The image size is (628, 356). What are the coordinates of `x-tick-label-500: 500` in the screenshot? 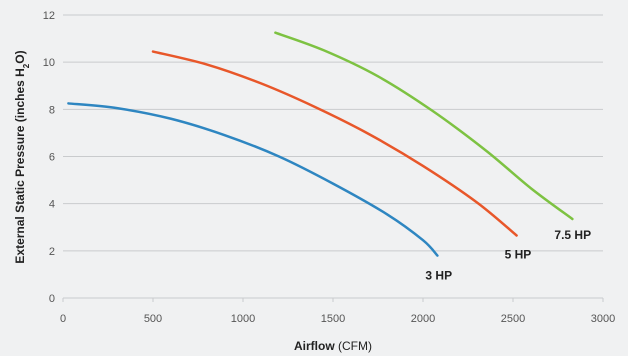 It's located at (153, 319).